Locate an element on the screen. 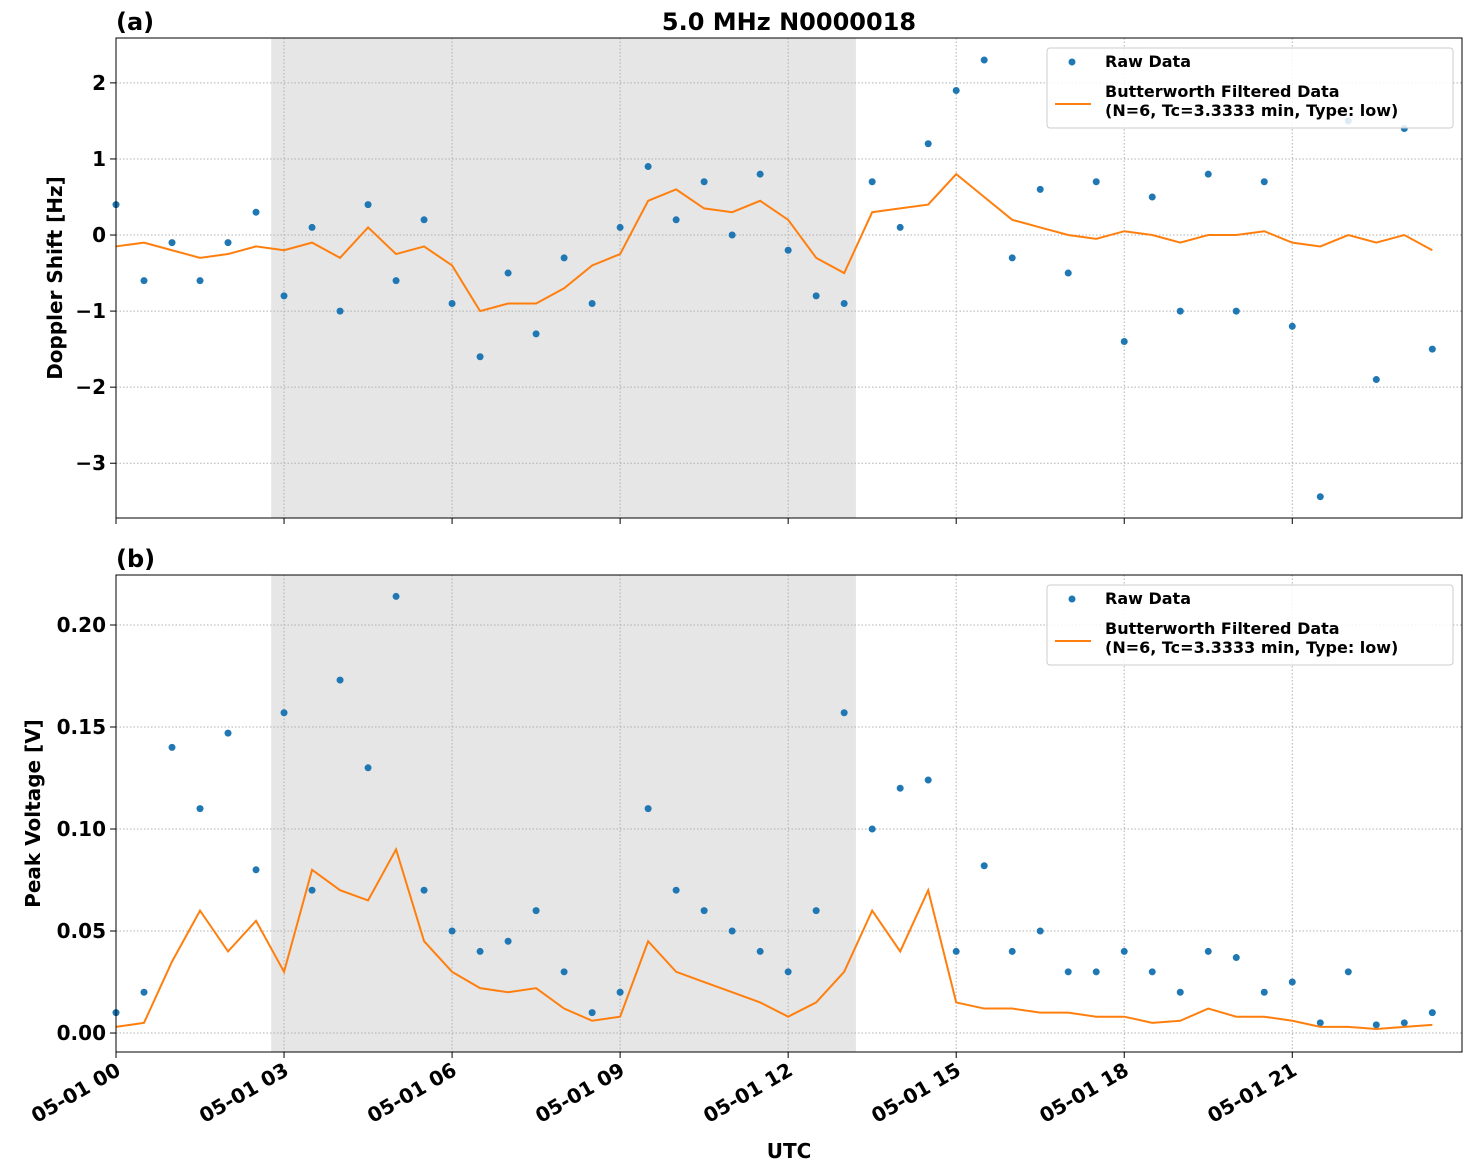 The image size is (1472, 1172). y-tick-label: −3 is located at coordinates (90, 463).